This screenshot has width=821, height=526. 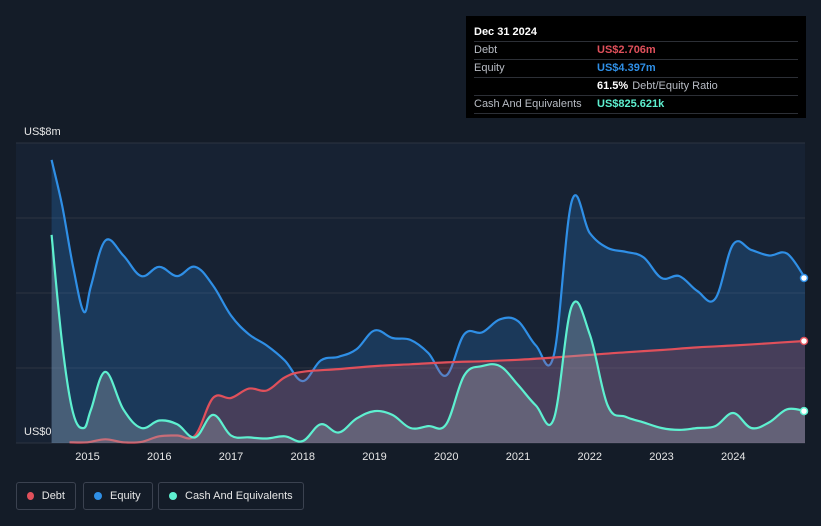 I want to click on x-tick-label-2018: 2018, so click(x=302, y=457).